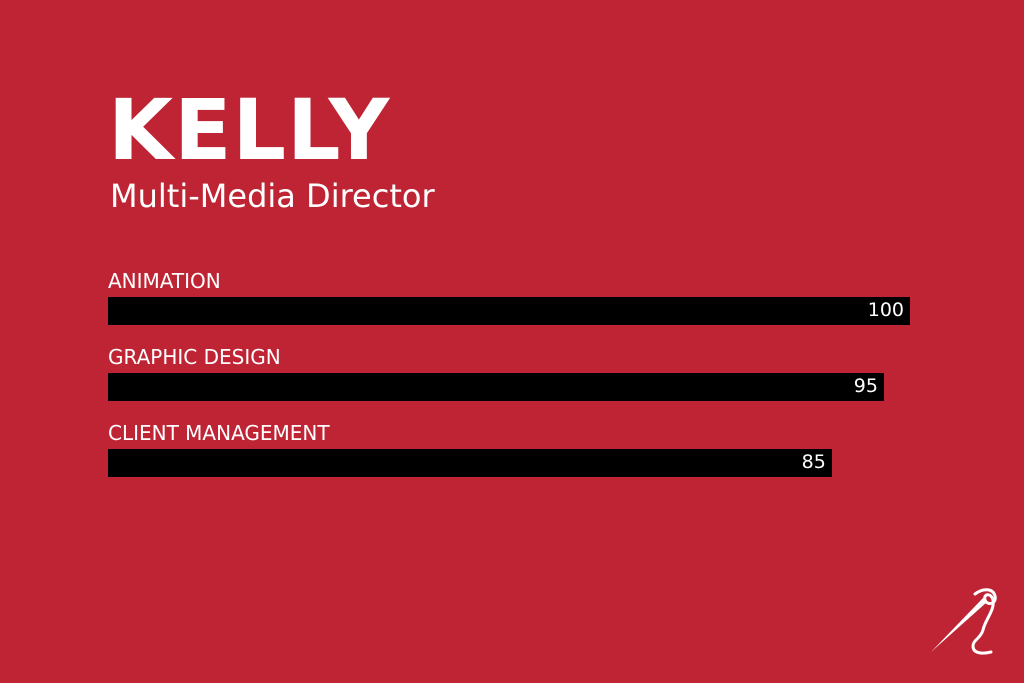 This screenshot has height=683, width=1024. What do you see at coordinates (813, 462) in the screenshot?
I see `data-label: 85` at bounding box center [813, 462].